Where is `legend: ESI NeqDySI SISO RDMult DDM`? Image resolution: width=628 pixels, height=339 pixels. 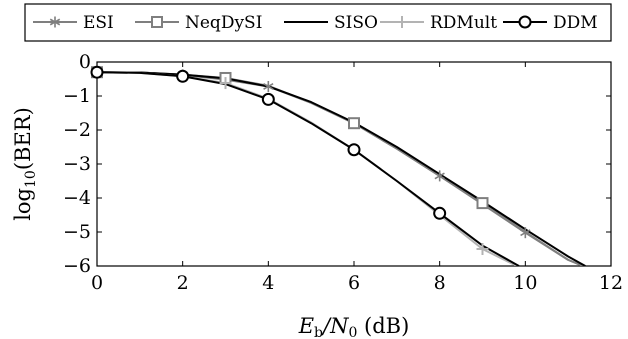
legend: ESI NeqDySI SISO RDMult DDM is located at coordinates (318, 22).